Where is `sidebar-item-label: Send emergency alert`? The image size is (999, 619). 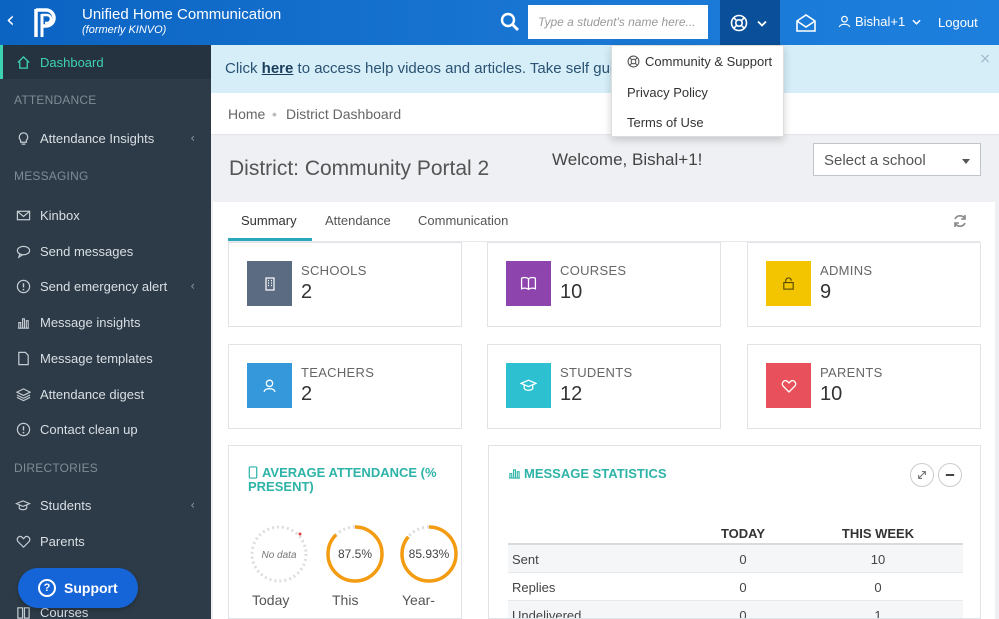 sidebar-item-label: Send emergency alert is located at coordinates (104, 286).